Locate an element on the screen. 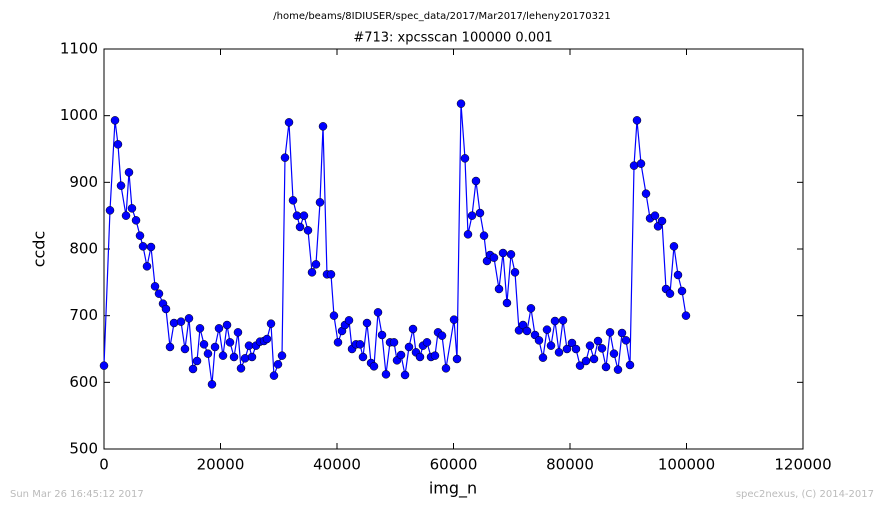 The height and width of the screenshot is (509, 884). chart-title: #713: xpcsscan 100000 0.001 is located at coordinates (452, 38).